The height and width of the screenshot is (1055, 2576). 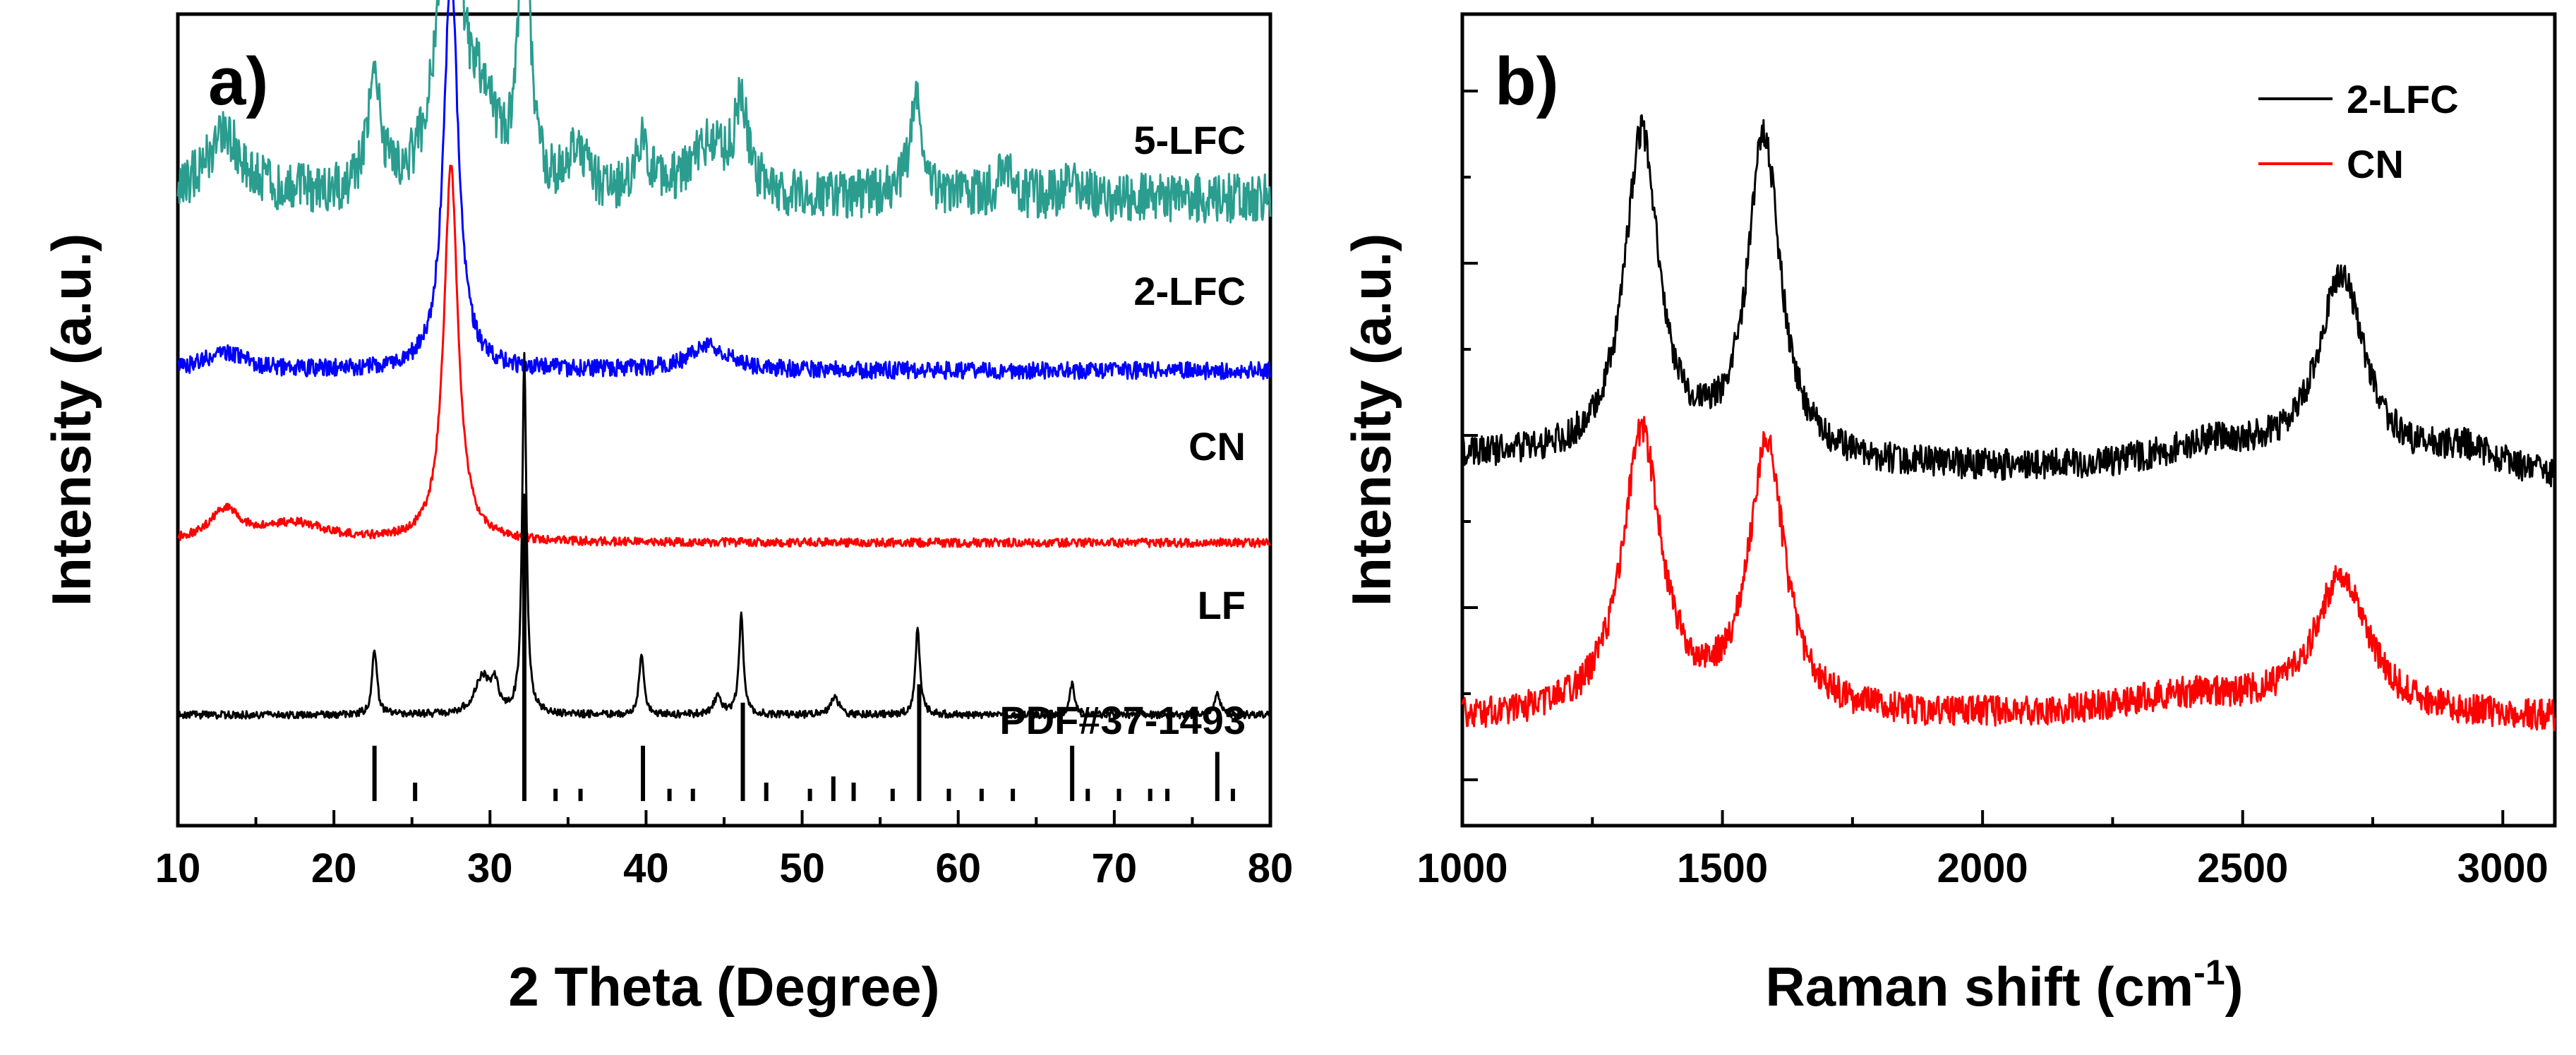 I want to click on x-tick-label: 50, so click(x=802, y=868).